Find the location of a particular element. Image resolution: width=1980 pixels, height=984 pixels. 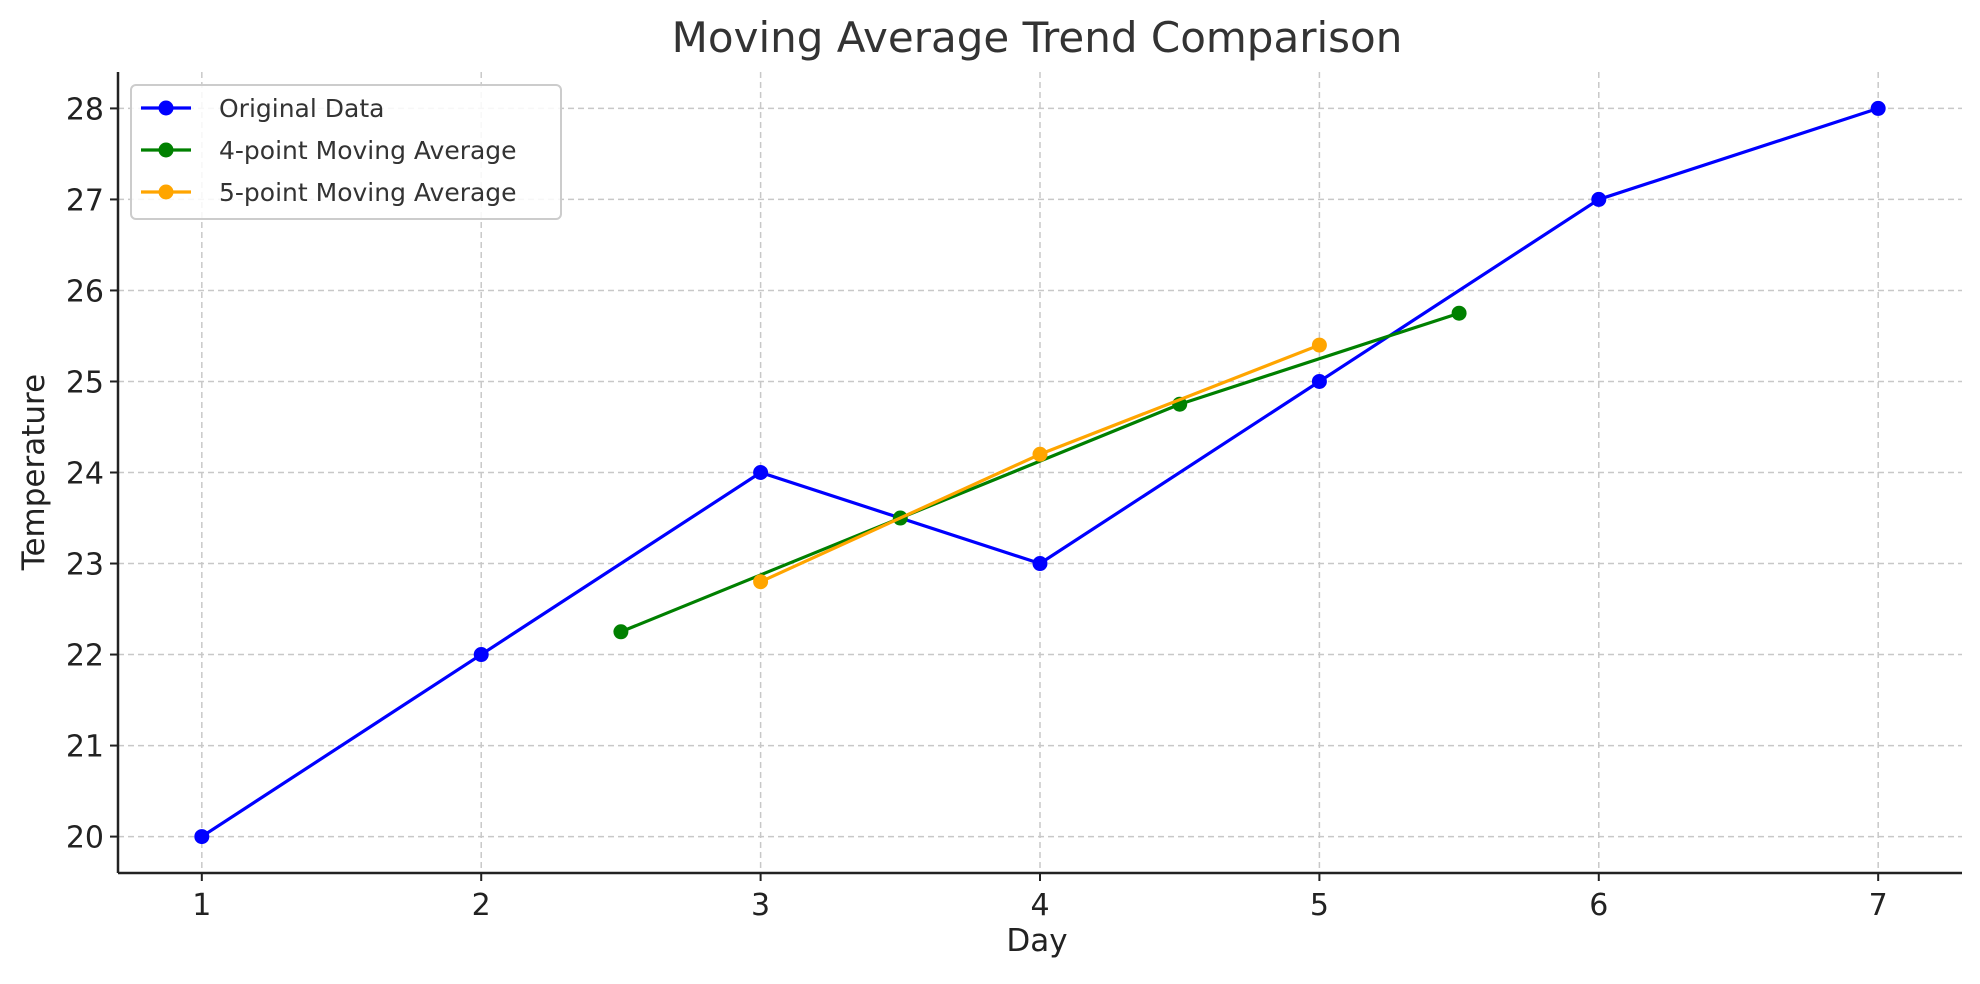

y-tick-label: 26 is located at coordinates (85, 291).